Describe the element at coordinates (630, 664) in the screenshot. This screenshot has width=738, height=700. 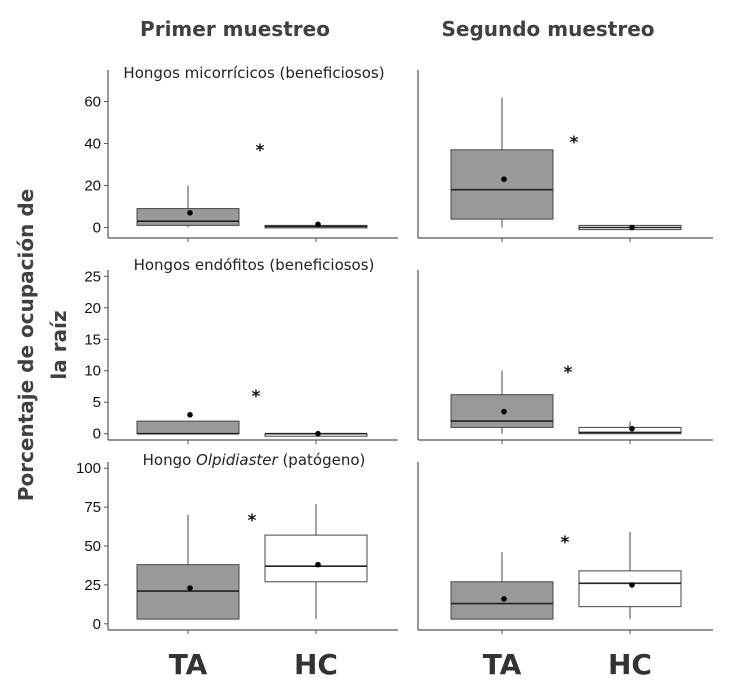
I see `x-category-hc-right: HC` at that location.